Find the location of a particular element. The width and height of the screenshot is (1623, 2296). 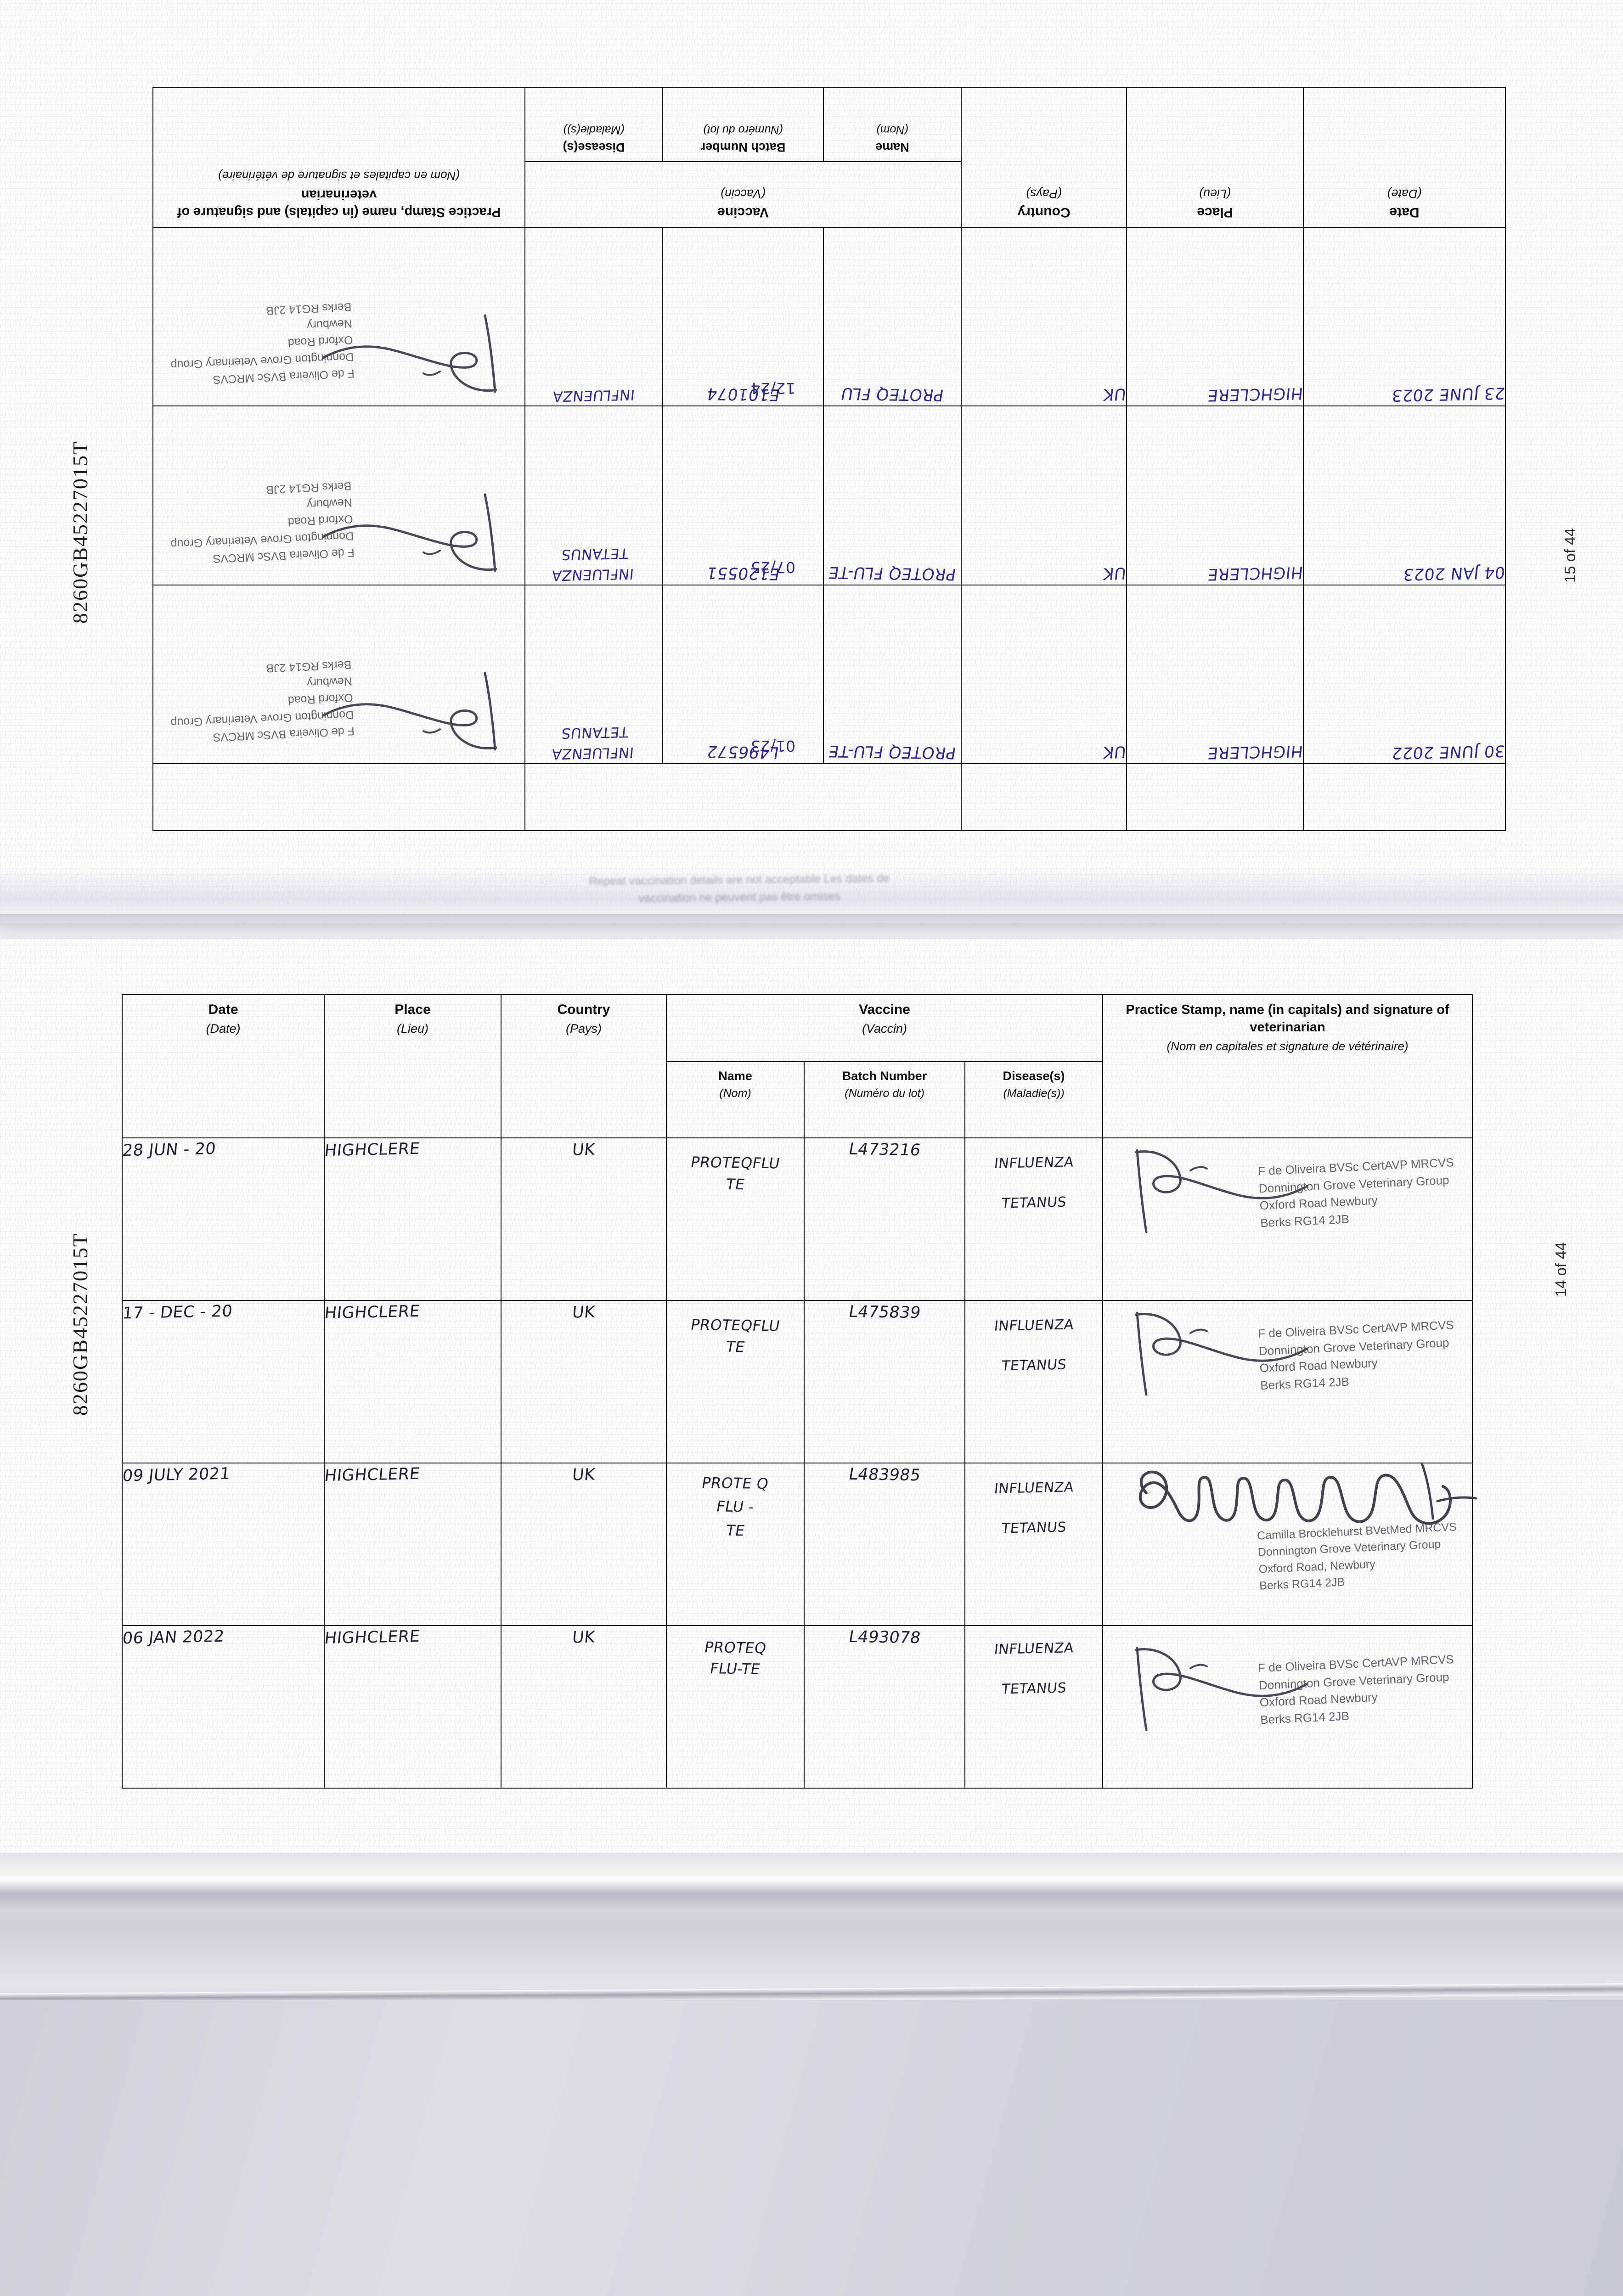

cell-diseases: INFLUENZA is located at coordinates (594, 316).